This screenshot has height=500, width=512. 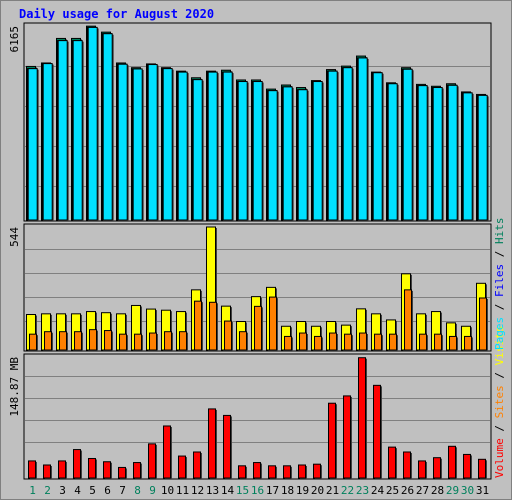 What do you see at coordinates (422, 490) in the screenshot?
I see `x-tick-day-27: 27` at bounding box center [422, 490].